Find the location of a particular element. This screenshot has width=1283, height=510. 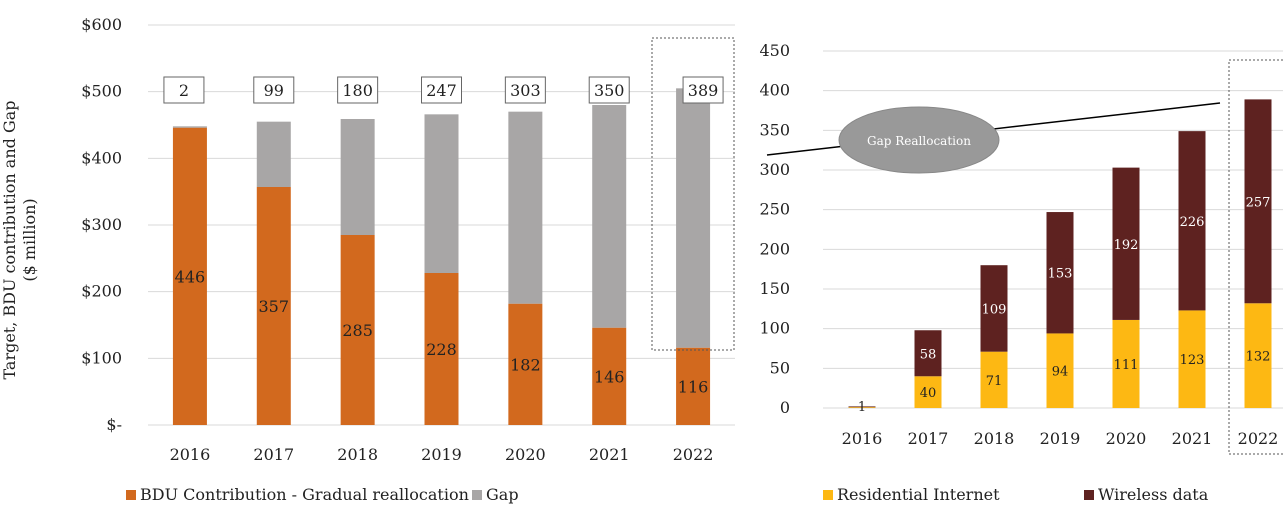

bar-bdu-2016 is located at coordinates (189, 276).